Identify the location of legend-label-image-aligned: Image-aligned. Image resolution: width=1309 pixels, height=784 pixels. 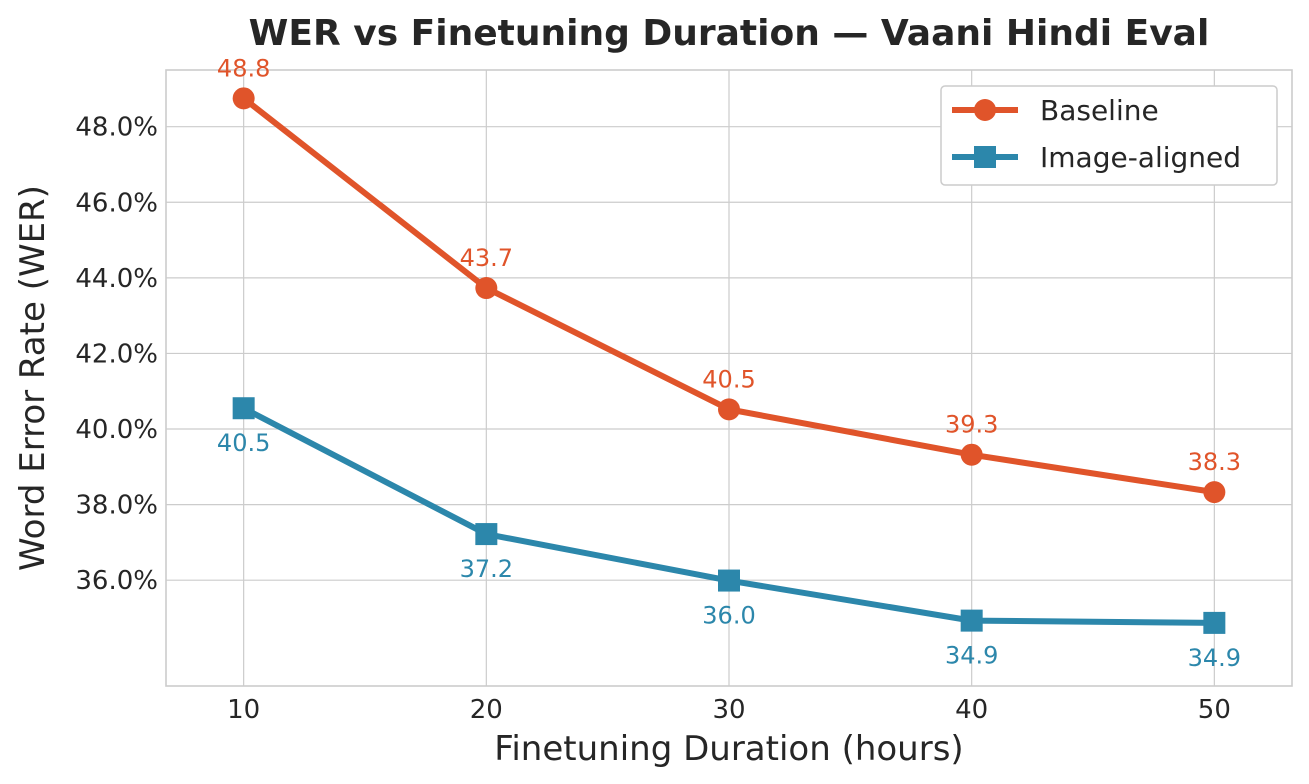
(1140, 157).